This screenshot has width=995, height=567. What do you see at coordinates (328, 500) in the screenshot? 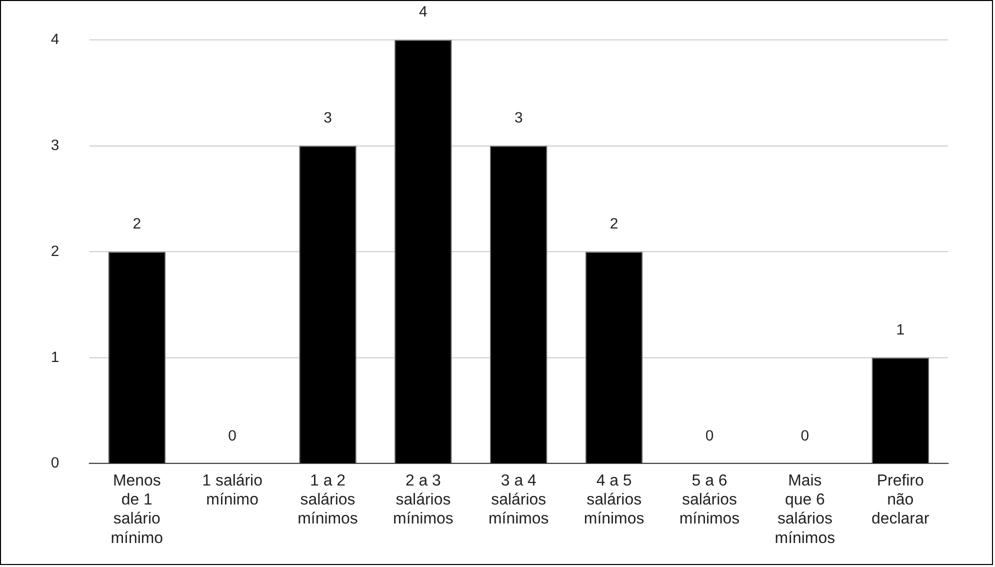
I see `x-tick-label: 1 a 2 salários mínimos` at bounding box center [328, 500].